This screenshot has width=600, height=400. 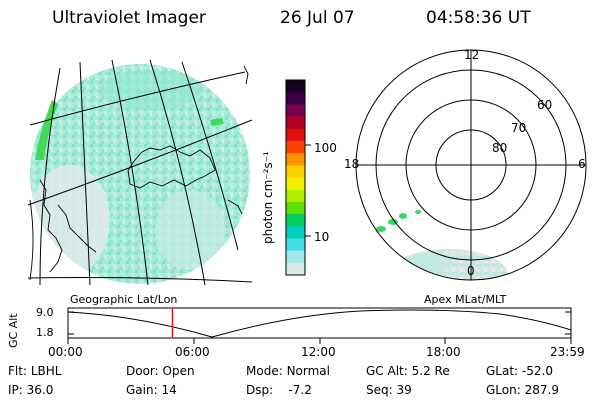 What do you see at coordinates (288, 371) in the screenshot?
I see `status-mode: Mode: Normal` at bounding box center [288, 371].